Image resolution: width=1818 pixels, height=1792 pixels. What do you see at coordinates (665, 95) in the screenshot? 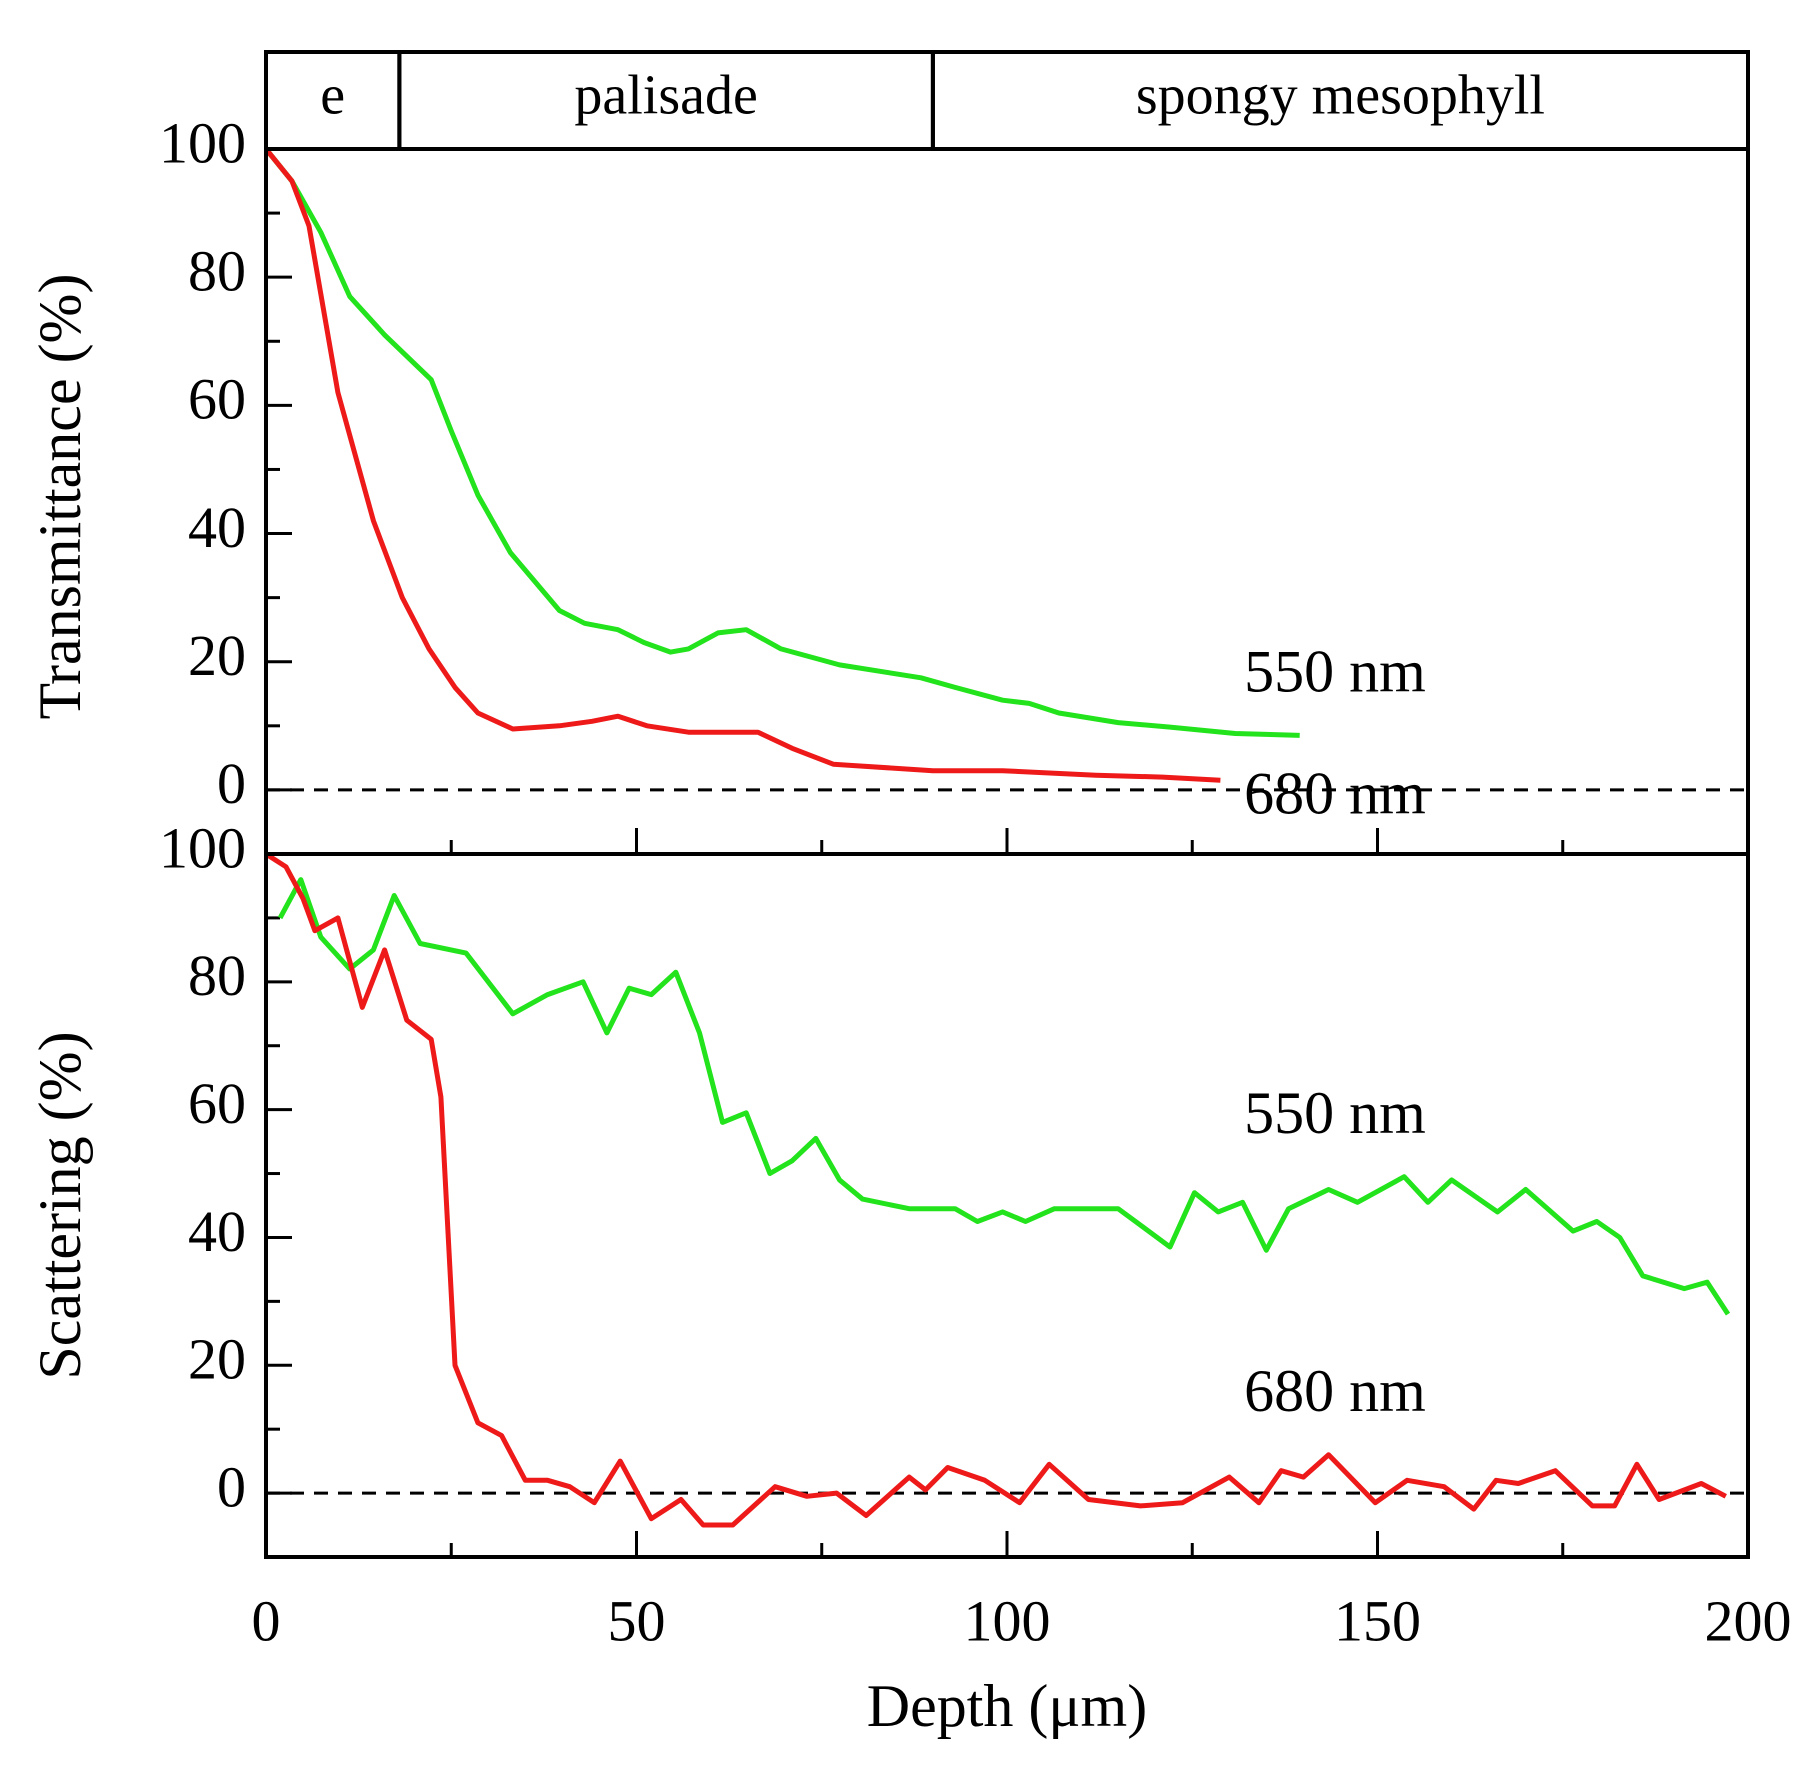
I see `region-label: palisade` at bounding box center [665, 95].